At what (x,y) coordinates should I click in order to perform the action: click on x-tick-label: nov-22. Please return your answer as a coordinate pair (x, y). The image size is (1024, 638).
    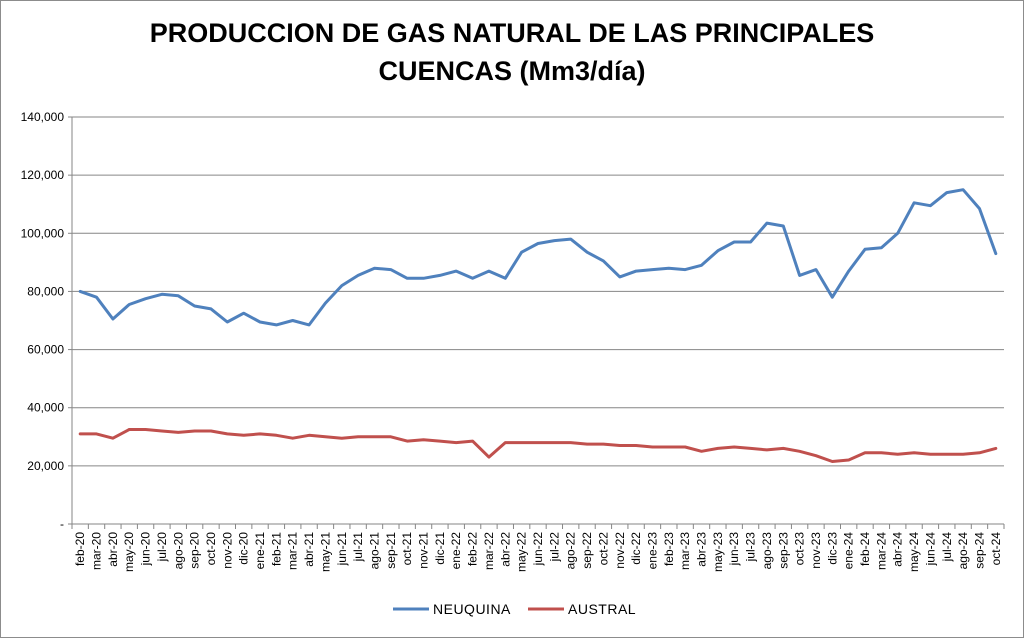
    Looking at the image, I should click on (620, 550).